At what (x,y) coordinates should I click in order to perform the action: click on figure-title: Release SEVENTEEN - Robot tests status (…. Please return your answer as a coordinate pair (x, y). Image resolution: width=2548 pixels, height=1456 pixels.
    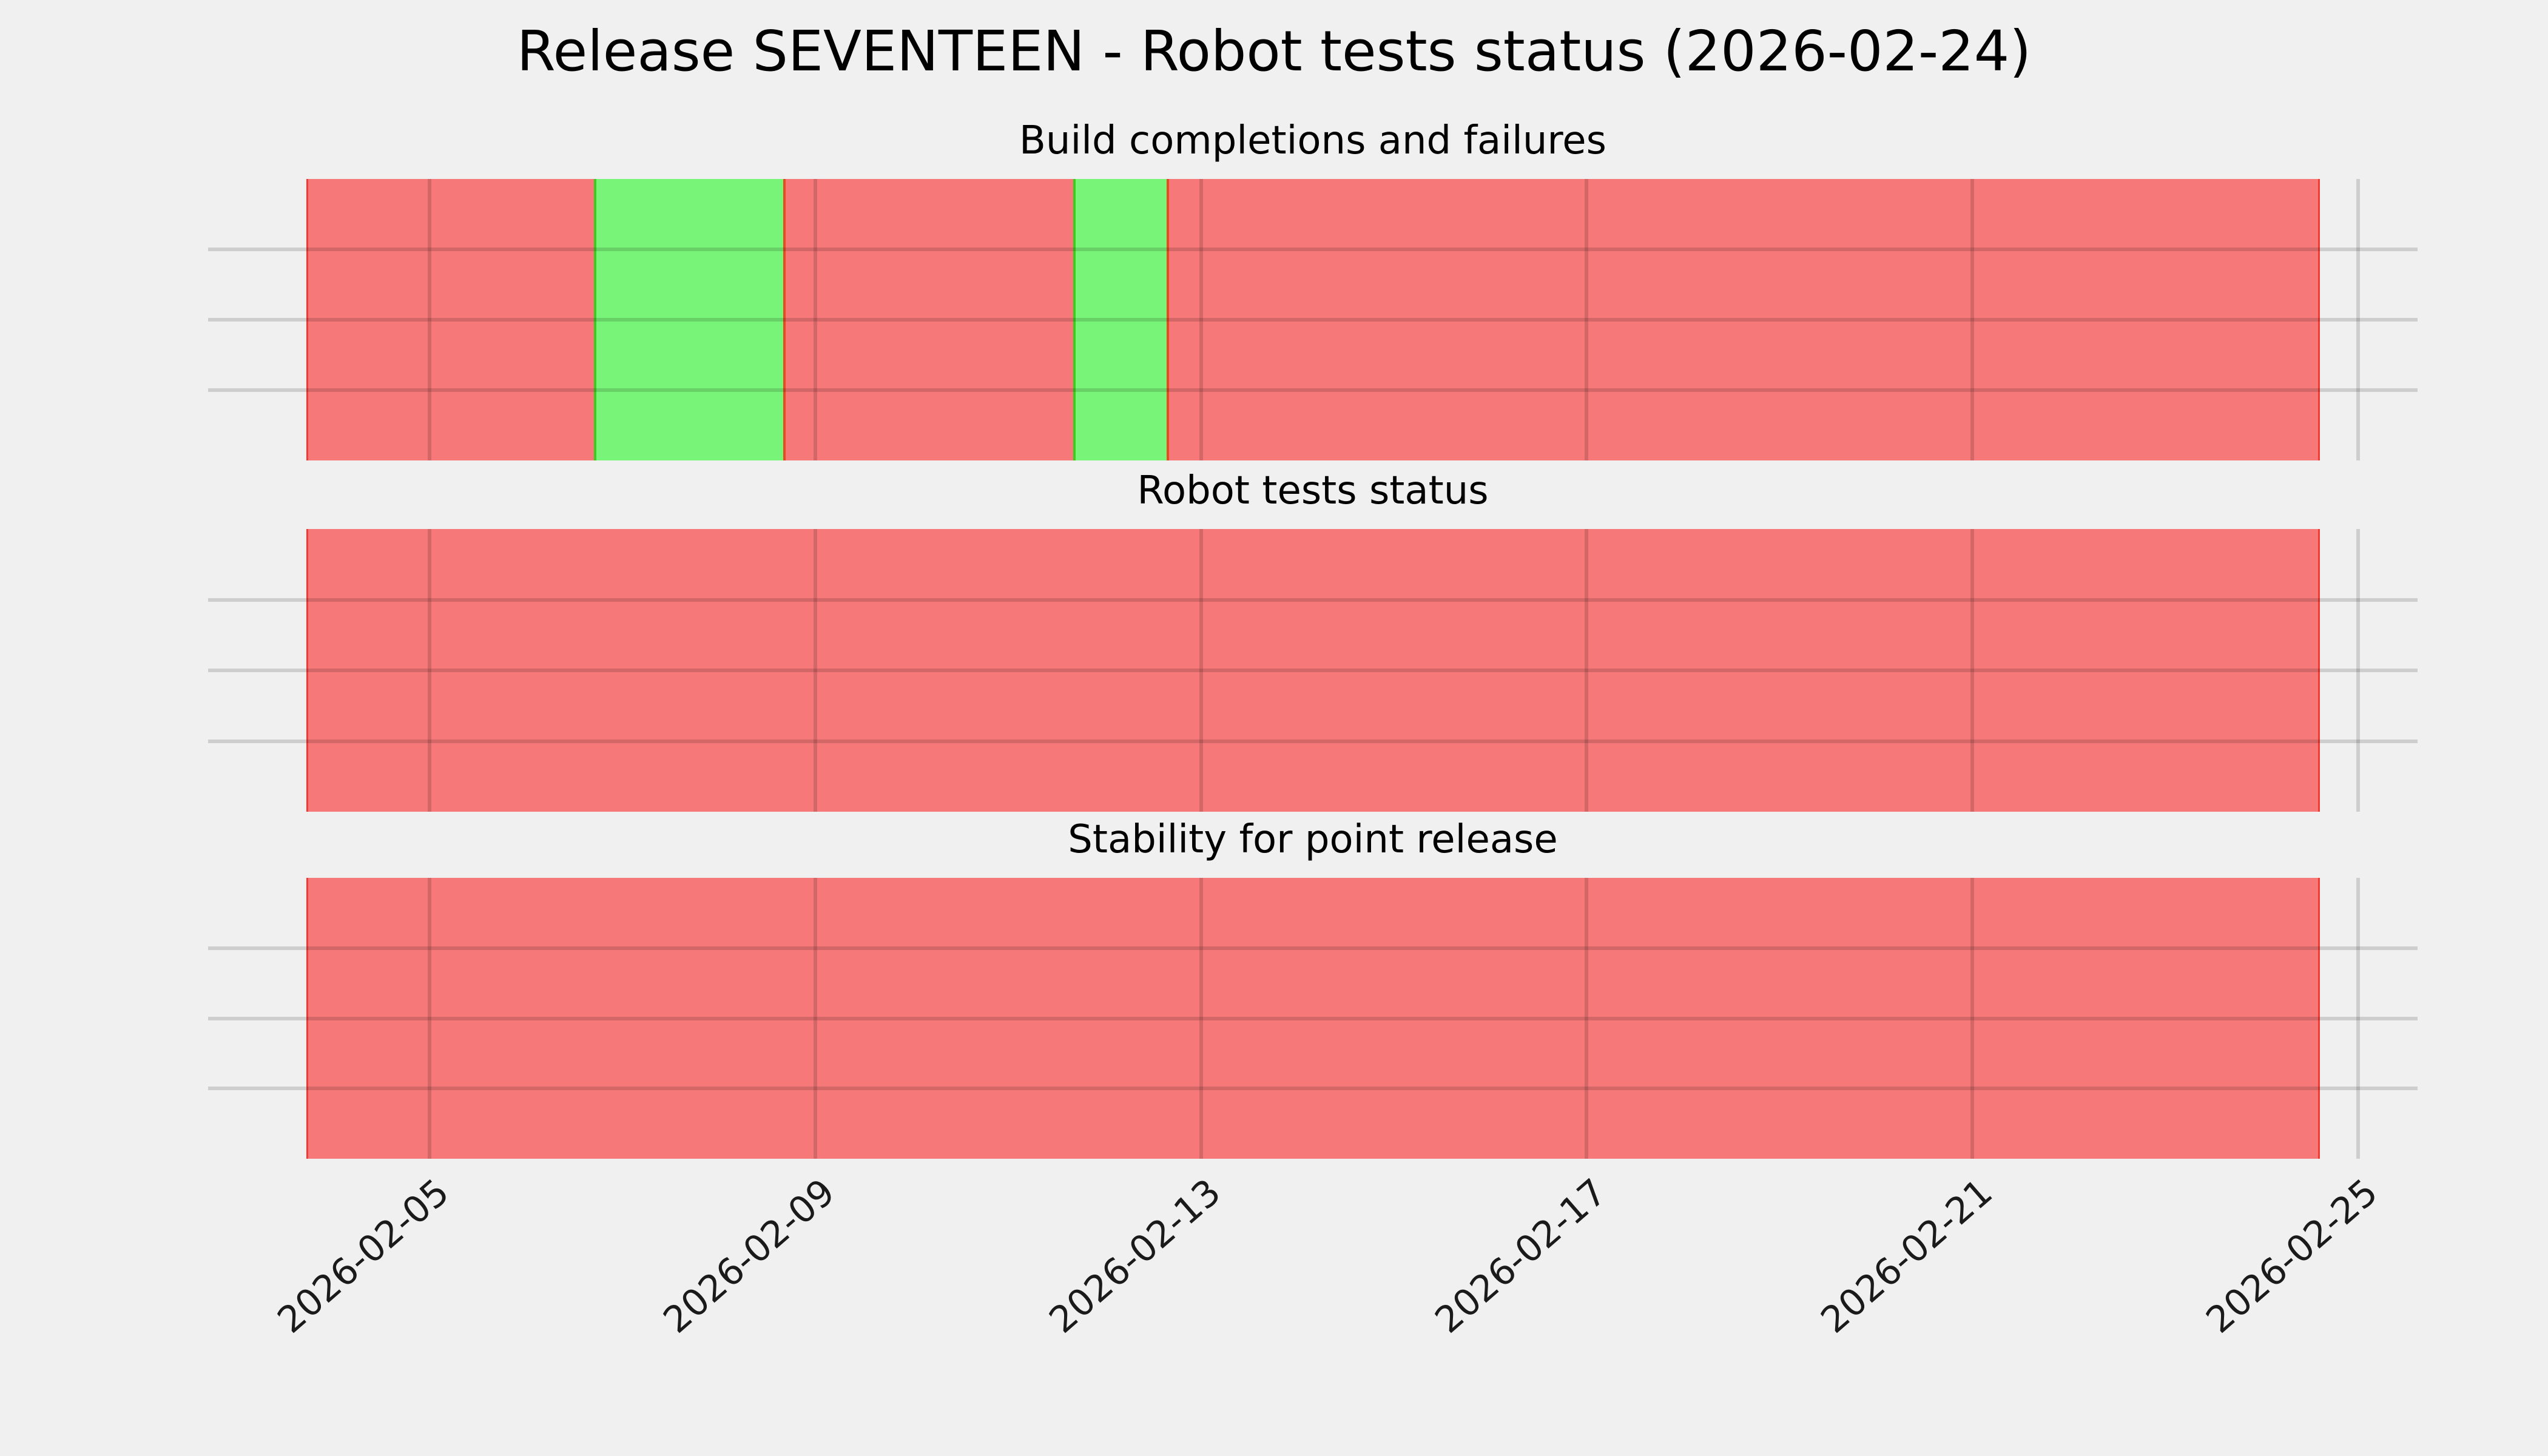
    Looking at the image, I should click on (1274, 51).